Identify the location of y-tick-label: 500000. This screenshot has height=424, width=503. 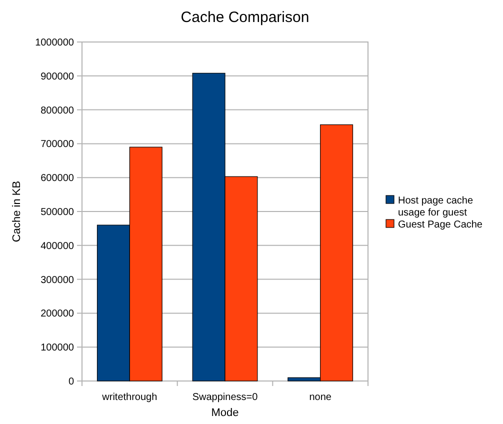
(57, 212).